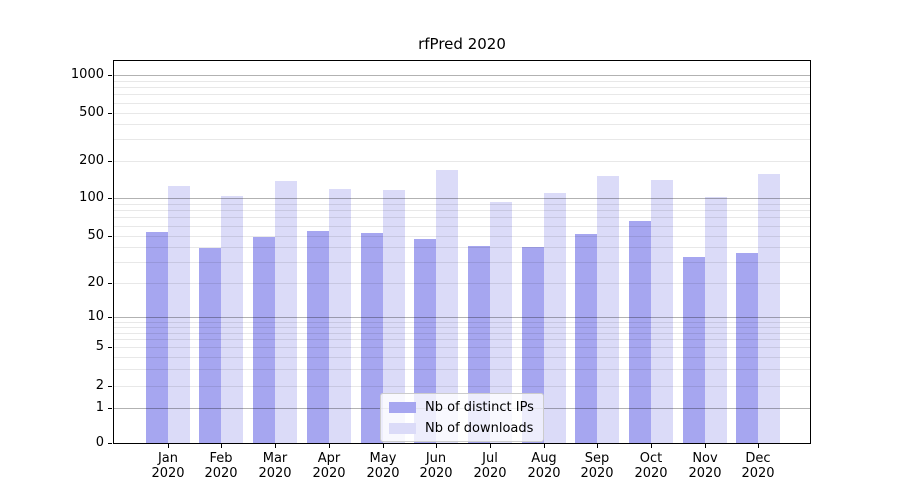 This screenshot has width=900, height=500. I want to click on x-tick-label-month: Oct, so click(651, 458).